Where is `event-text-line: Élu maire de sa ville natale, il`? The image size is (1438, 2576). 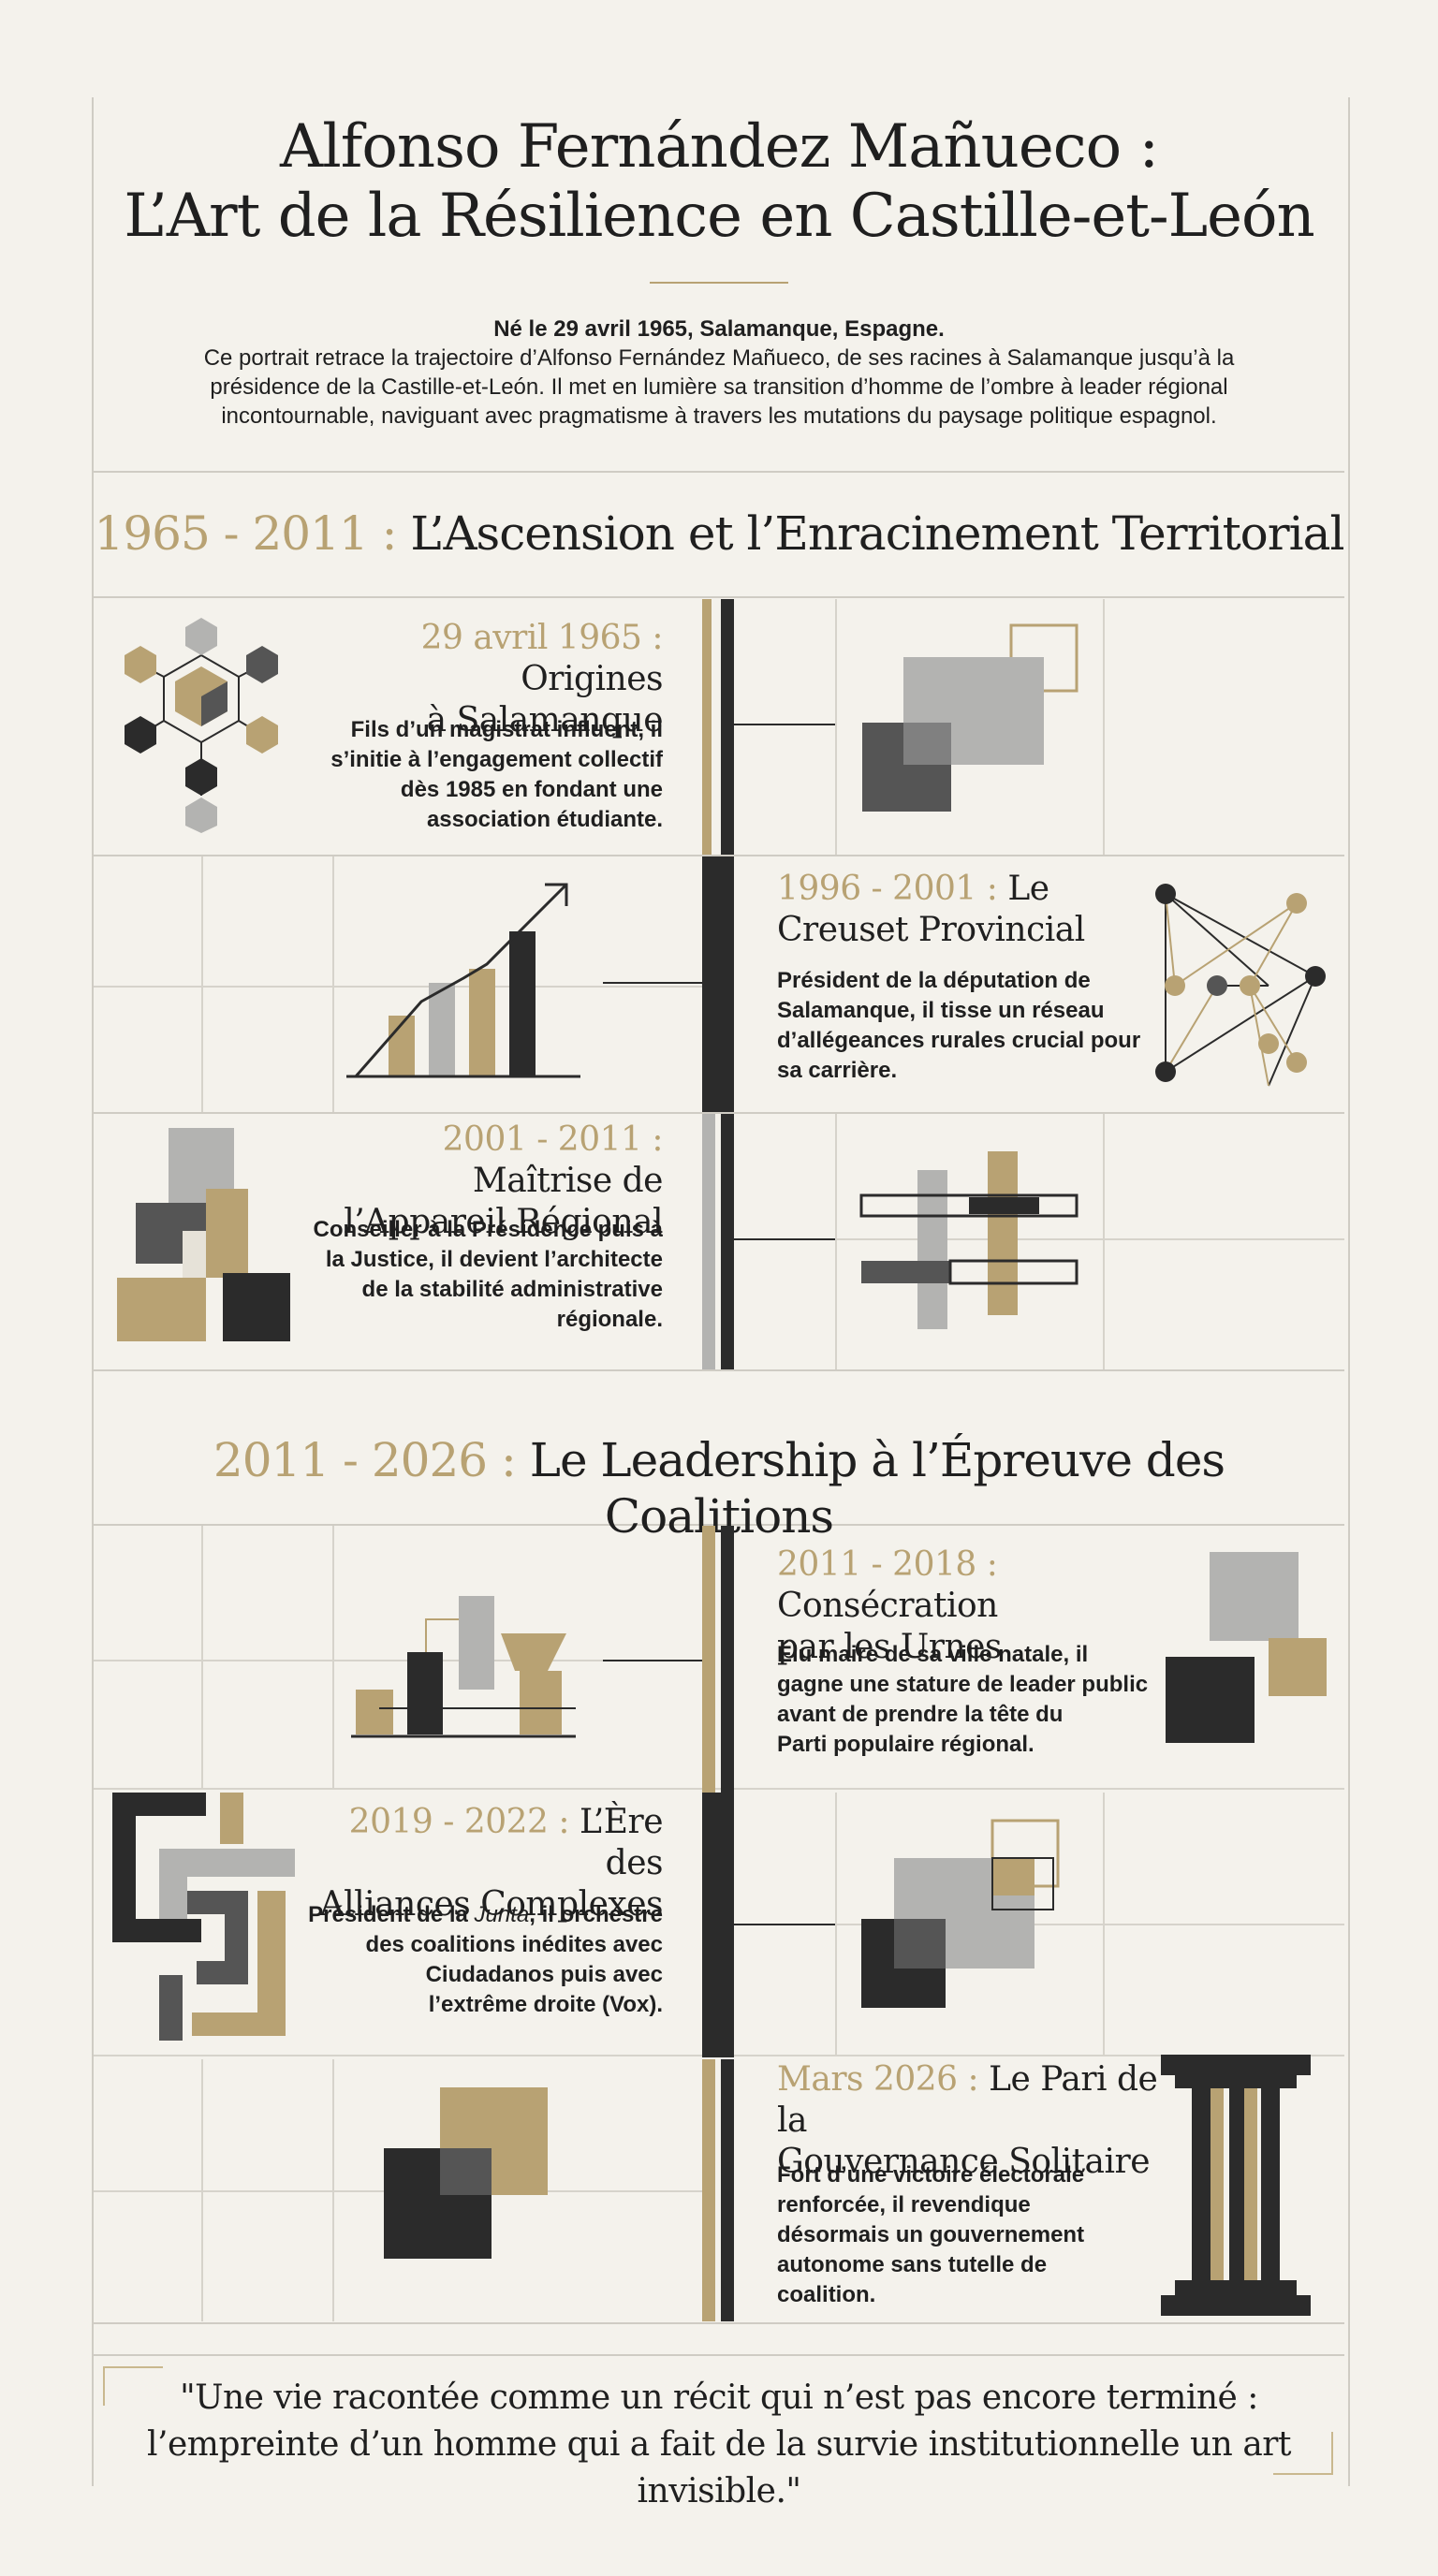
event-text-line: Élu maire de sa ville natale, il is located at coordinates (933, 1654).